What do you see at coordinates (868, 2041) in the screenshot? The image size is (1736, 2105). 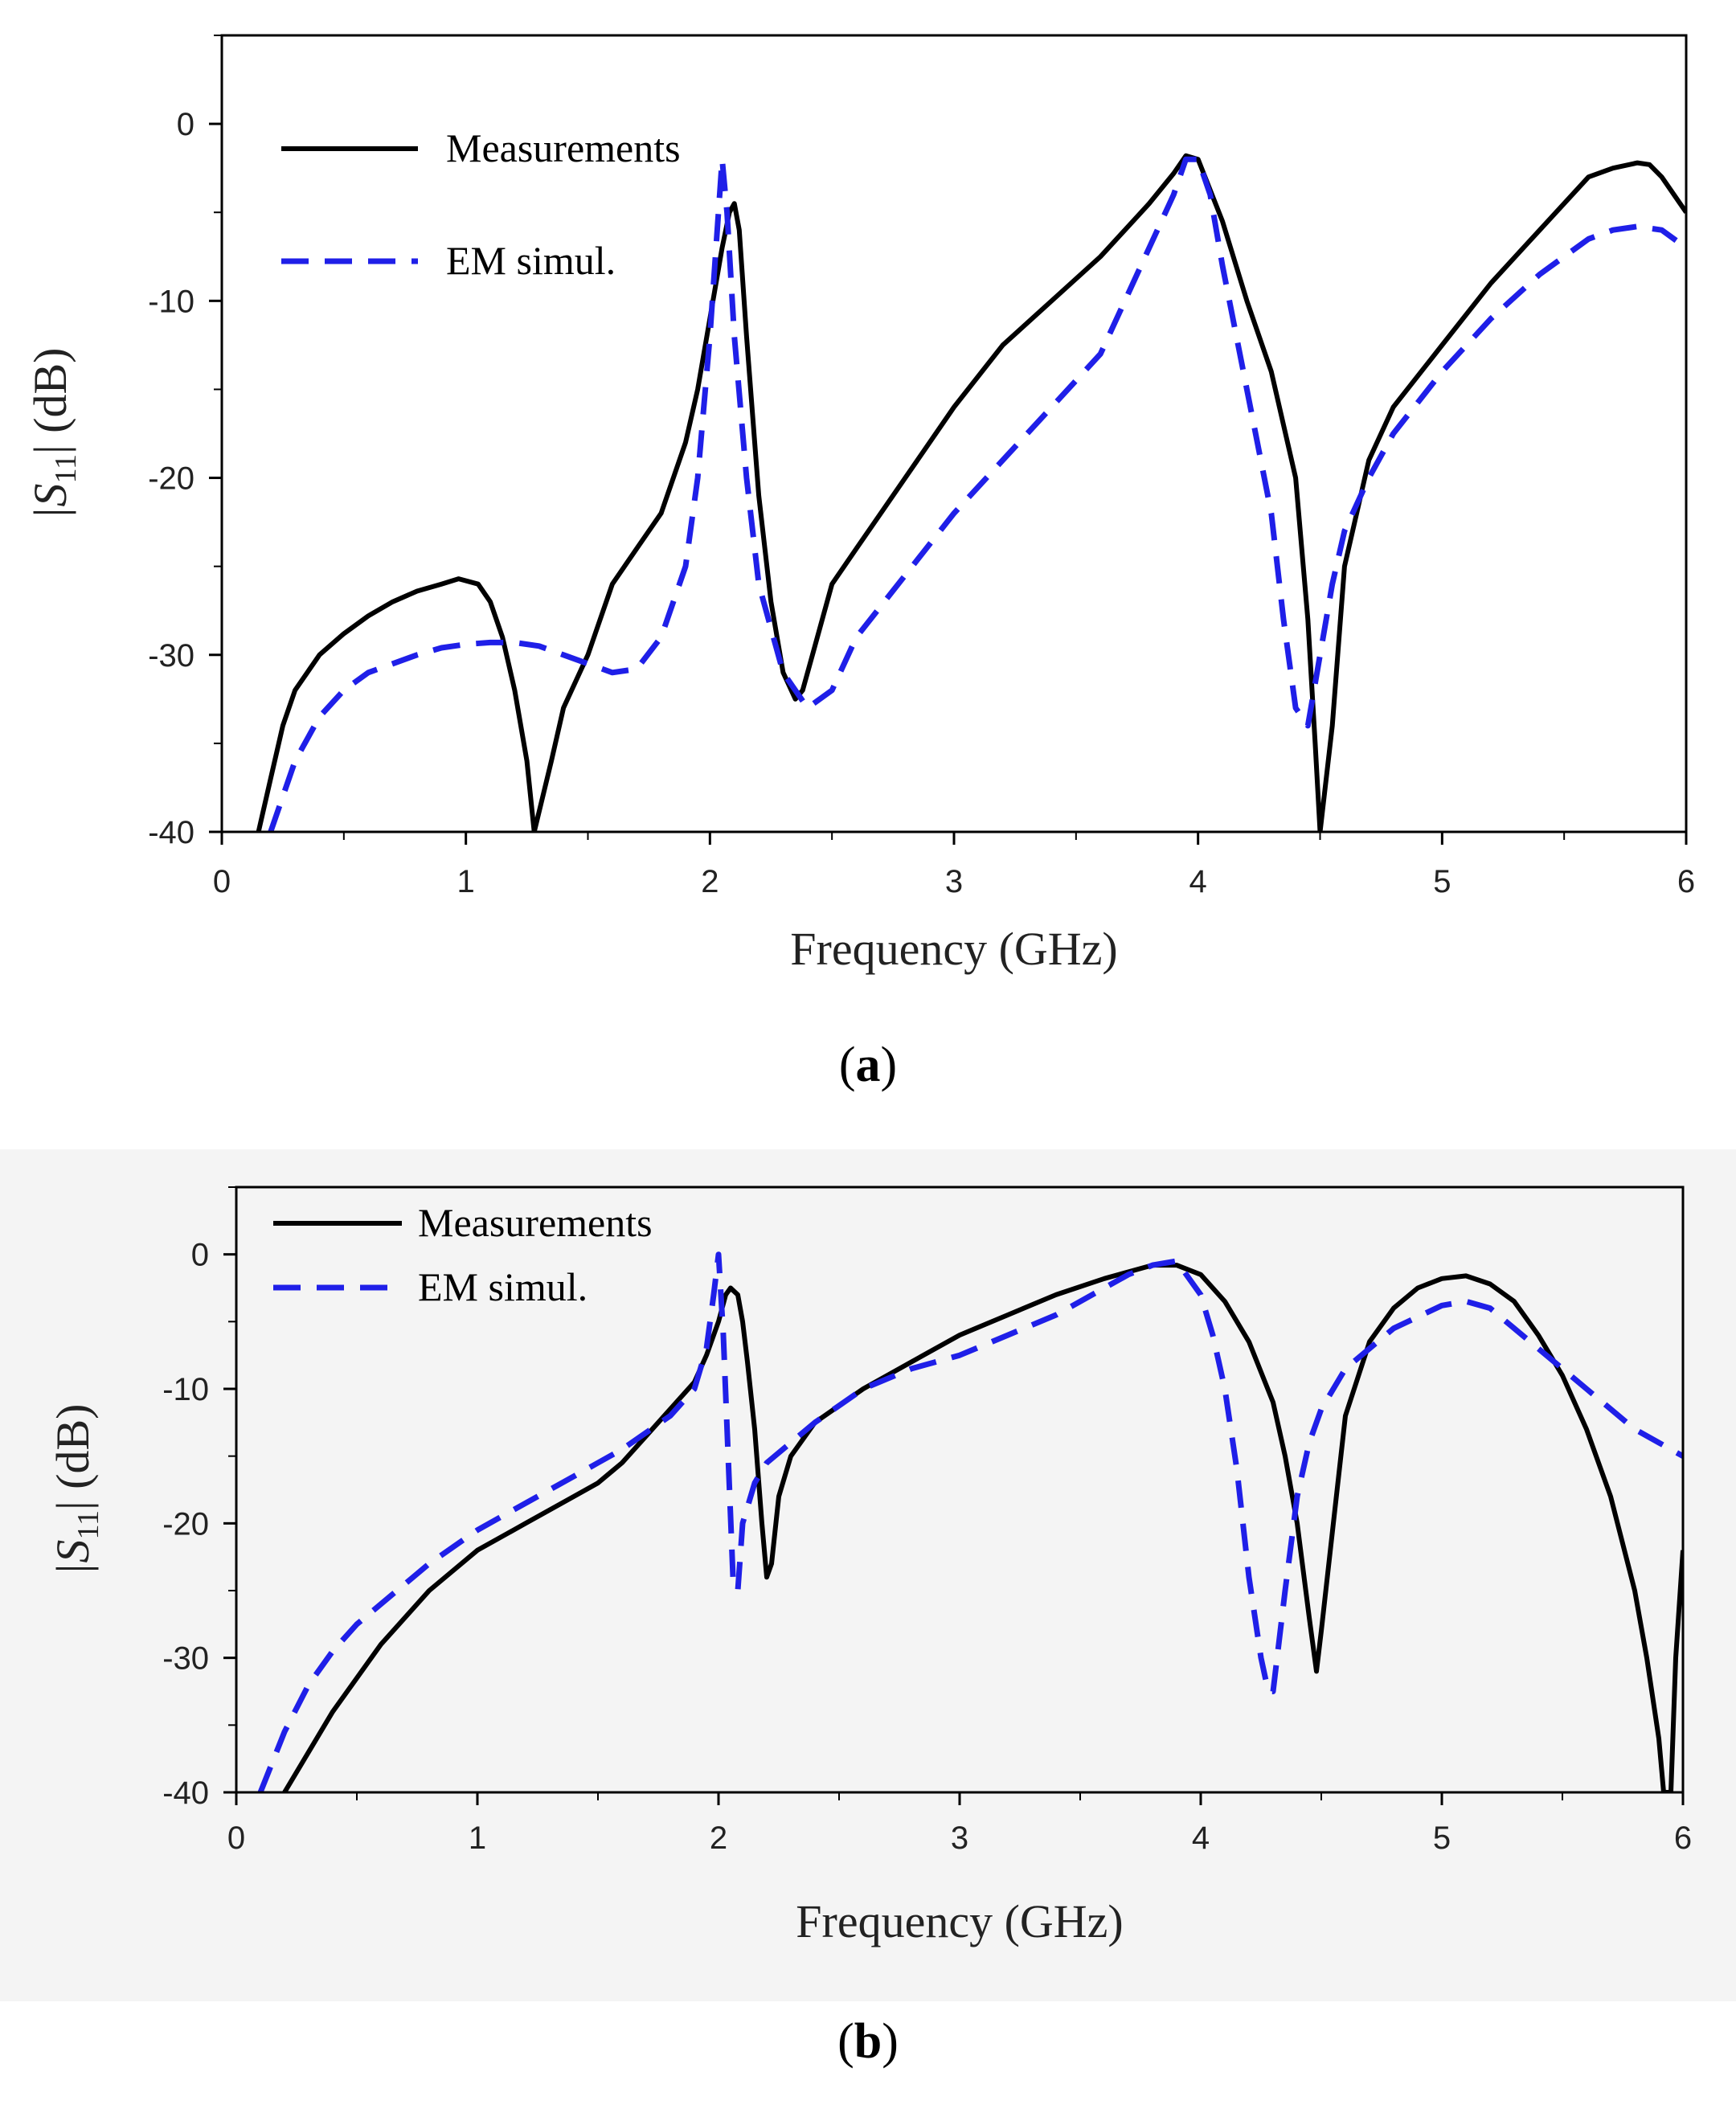 I see `caption-b: (b)` at bounding box center [868, 2041].